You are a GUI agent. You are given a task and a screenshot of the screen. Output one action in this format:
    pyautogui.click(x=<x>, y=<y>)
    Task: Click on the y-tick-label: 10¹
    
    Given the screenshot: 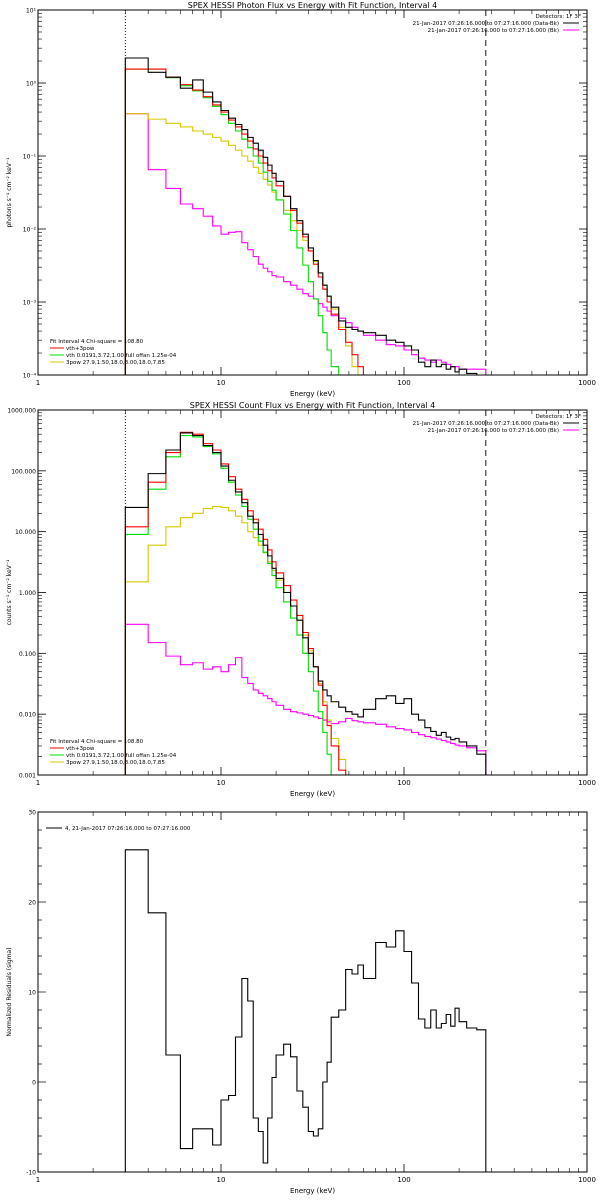 What is the action you would take?
    pyautogui.click(x=31, y=11)
    